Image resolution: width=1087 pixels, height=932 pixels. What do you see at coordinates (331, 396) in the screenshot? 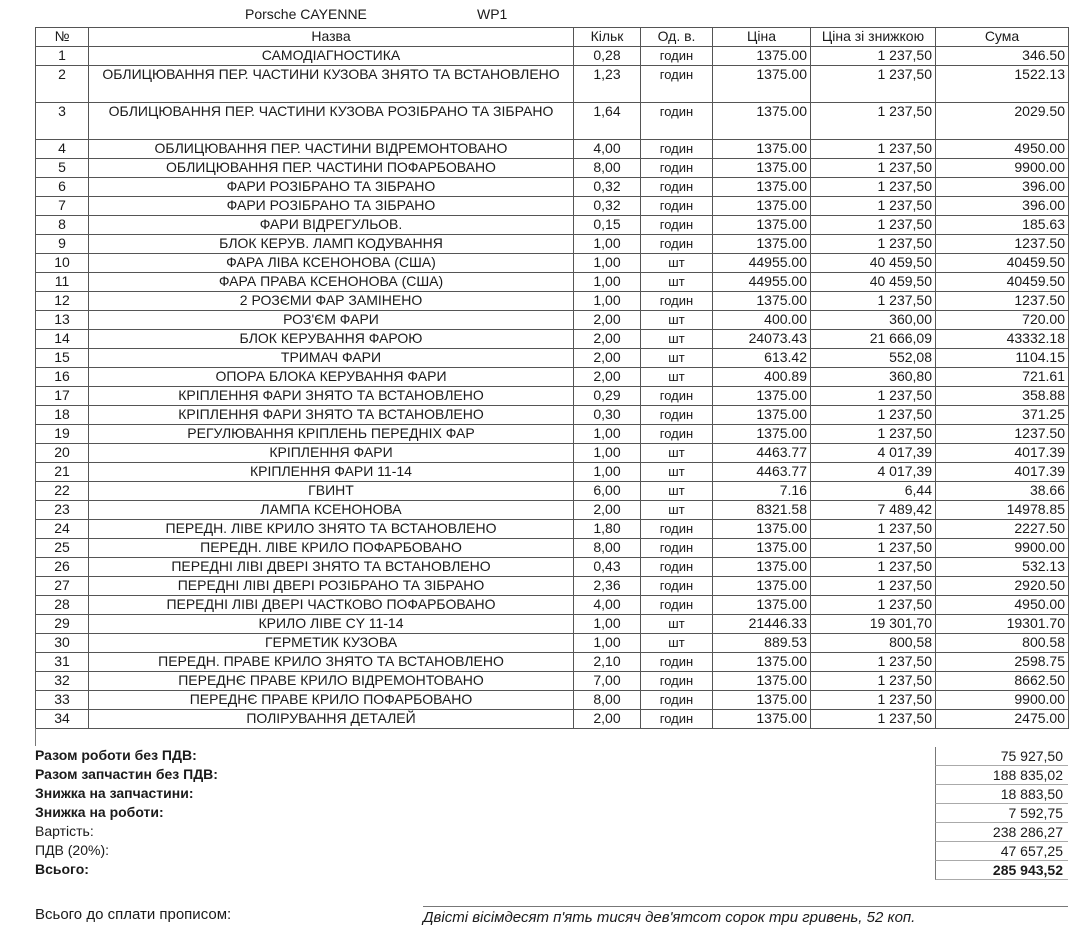
I see `item-name: КРІПЛЕННЯ ФАРИ ЗНЯТО ТА ВСТАНОВЛЕНО` at bounding box center [331, 396].